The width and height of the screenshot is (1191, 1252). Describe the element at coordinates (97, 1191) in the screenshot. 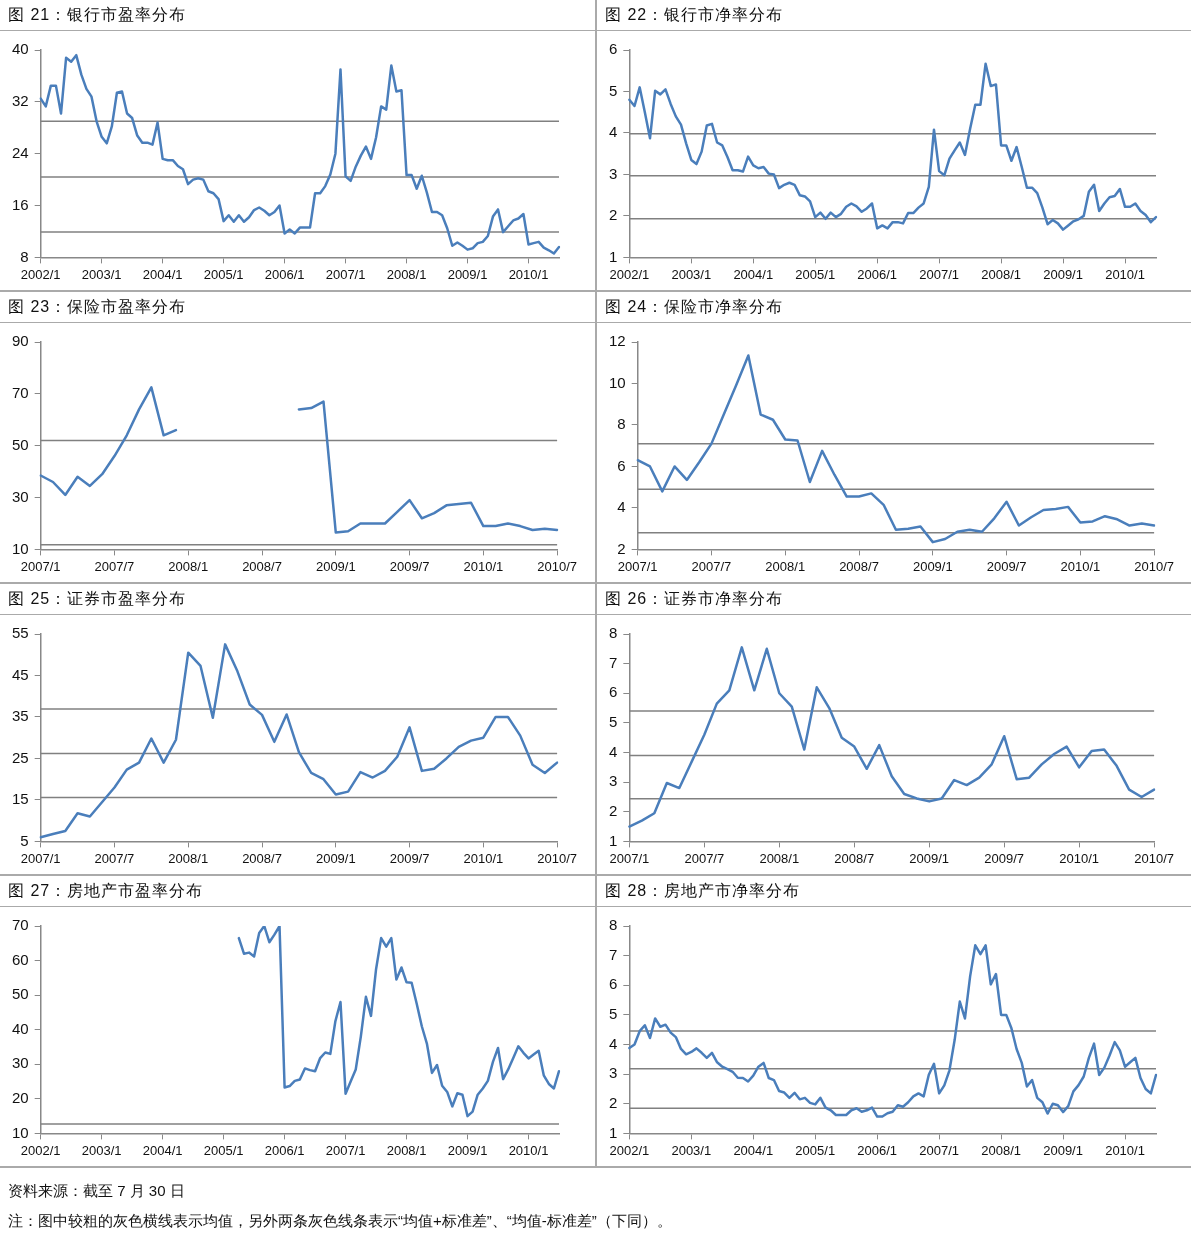

I see `text: 资料来源：截至 7 月 30 日` at that location.